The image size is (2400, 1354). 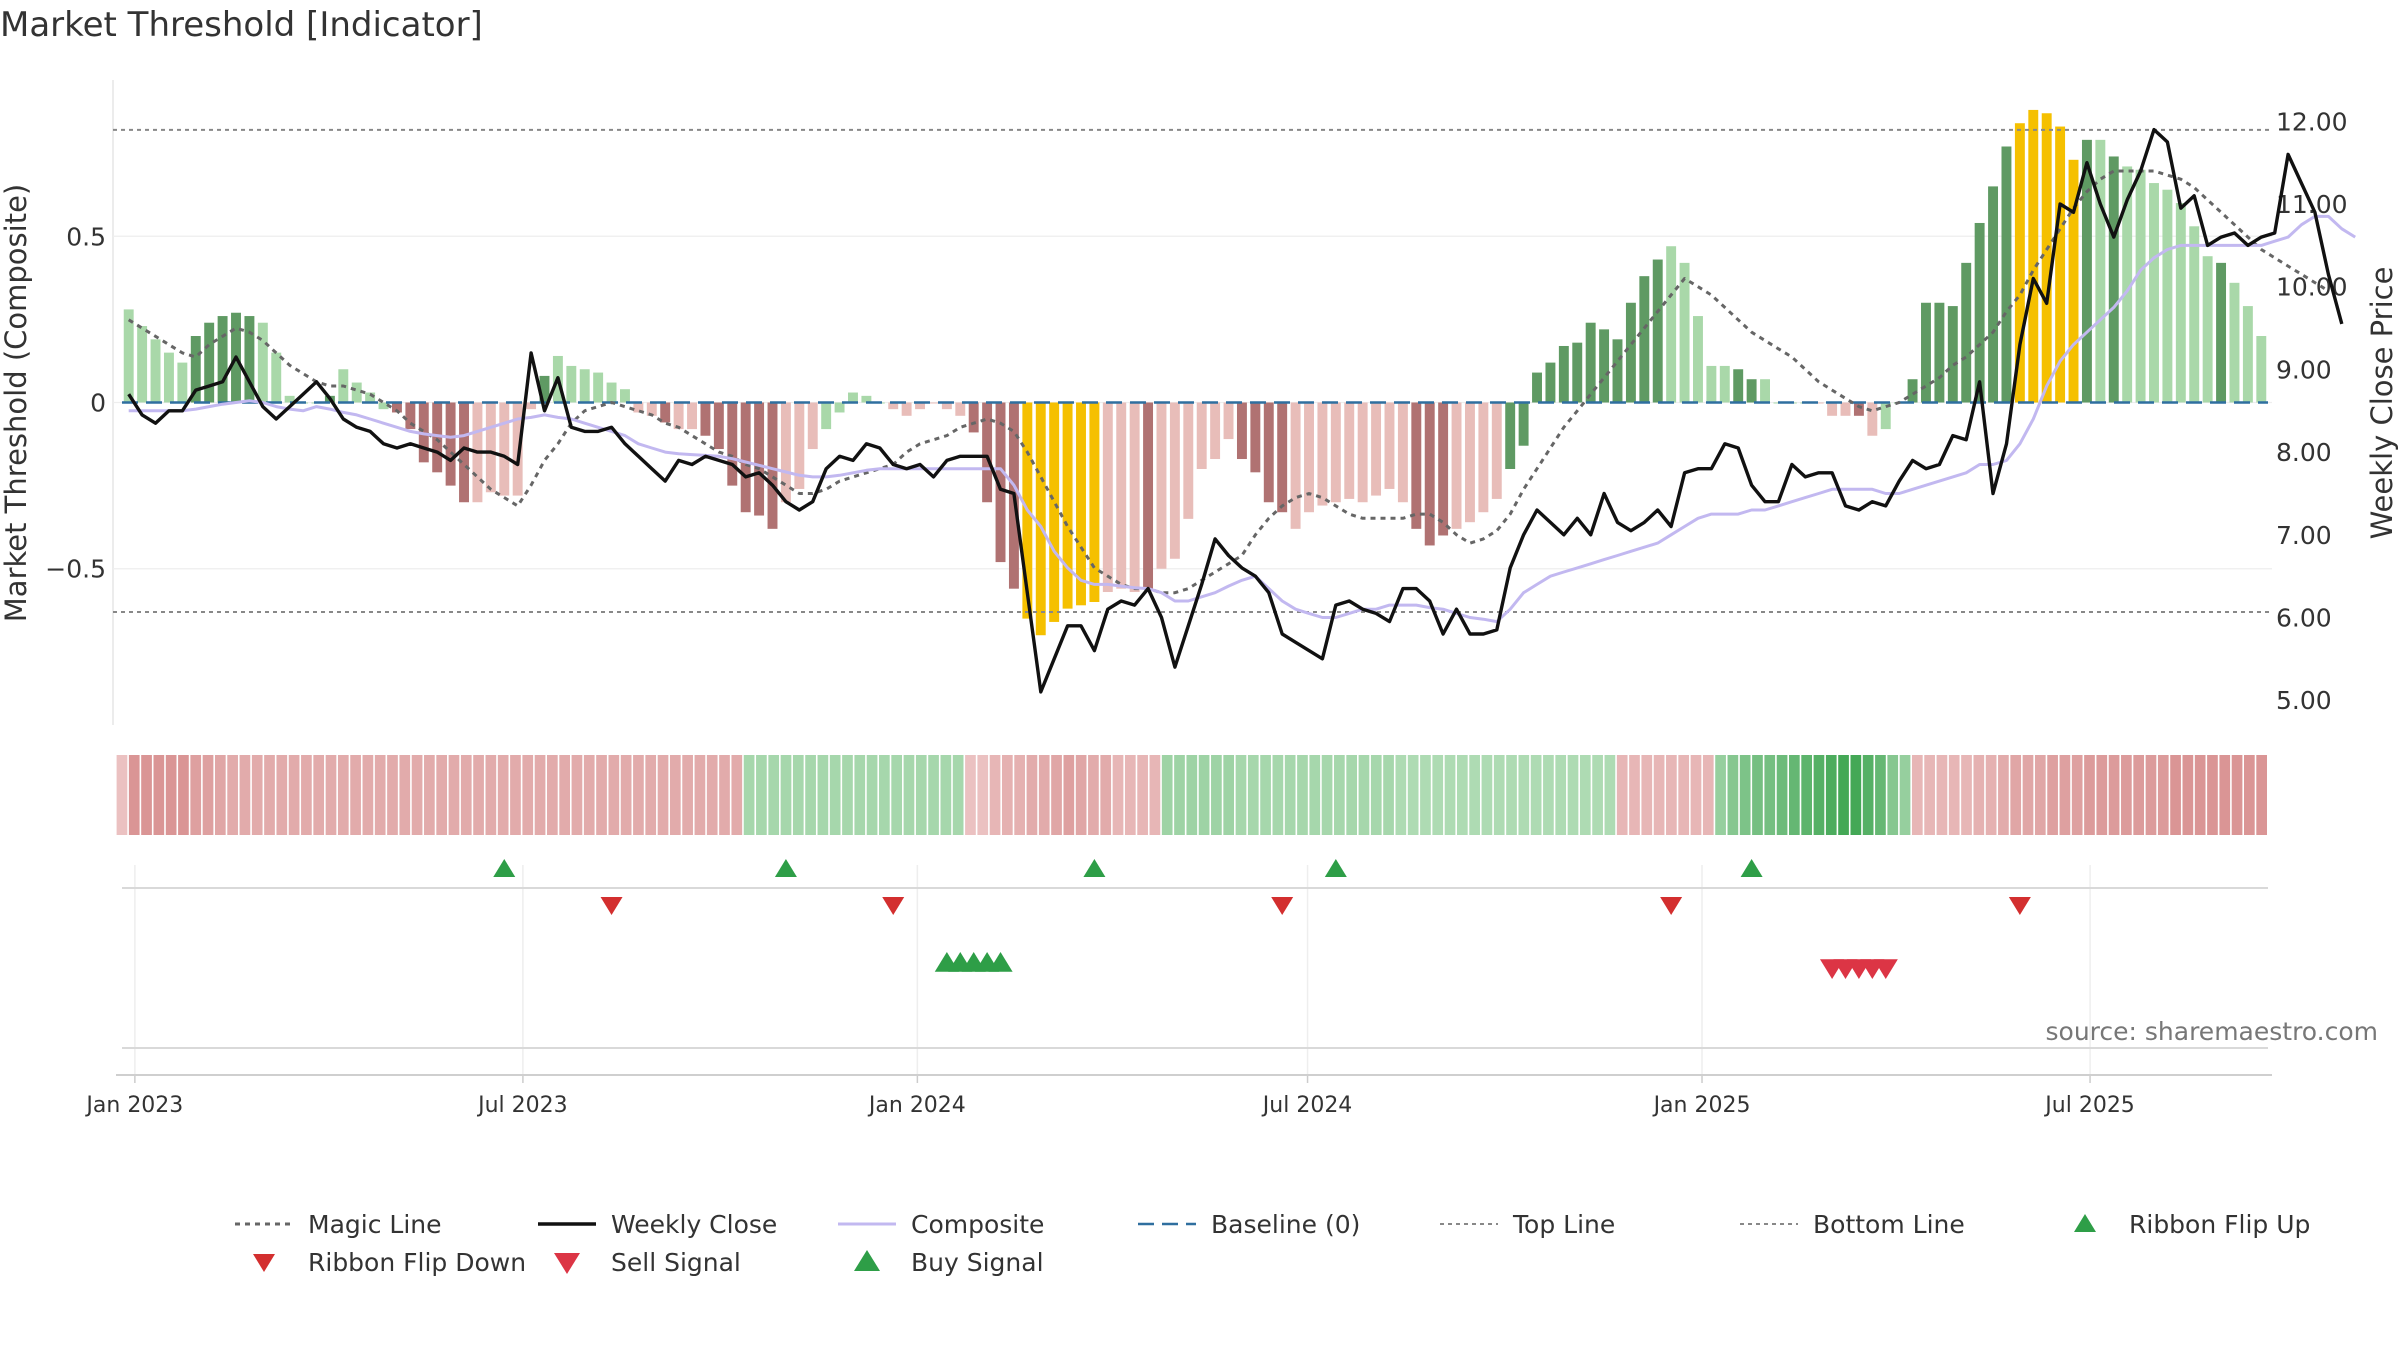 What do you see at coordinates (1000, 962) in the screenshot?
I see `buy-signal-marker` at bounding box center [1000, 962].